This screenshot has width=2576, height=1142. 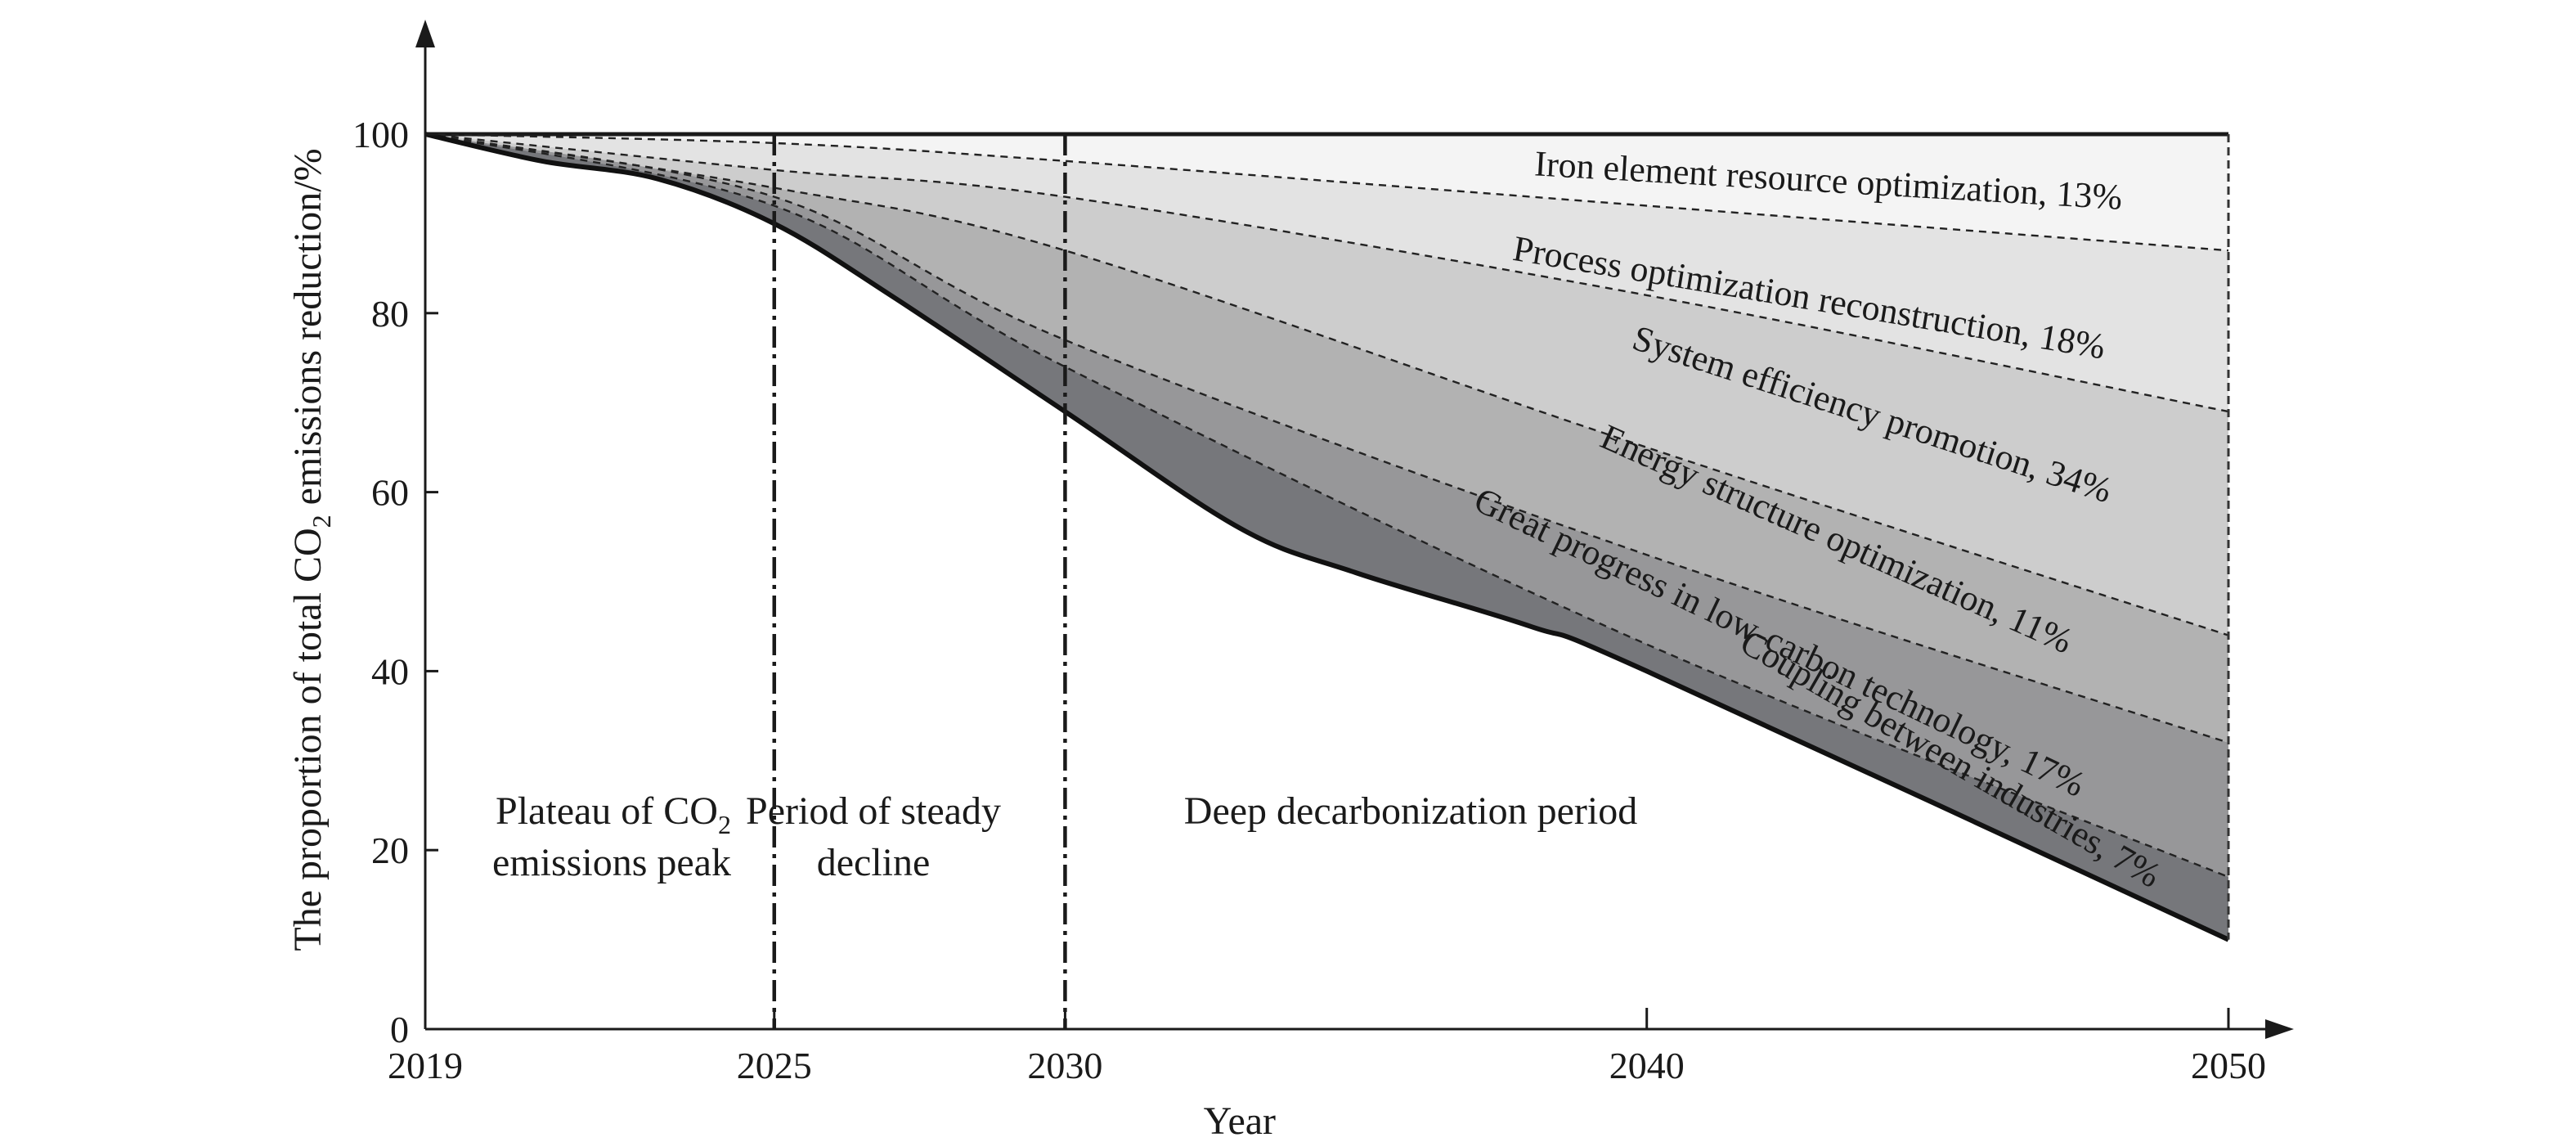 What do you see at coordinates (1065, 1065) in the screenshot?
I see `x-tick-label-2030: 2030` at bounding box center [1065, 1065].